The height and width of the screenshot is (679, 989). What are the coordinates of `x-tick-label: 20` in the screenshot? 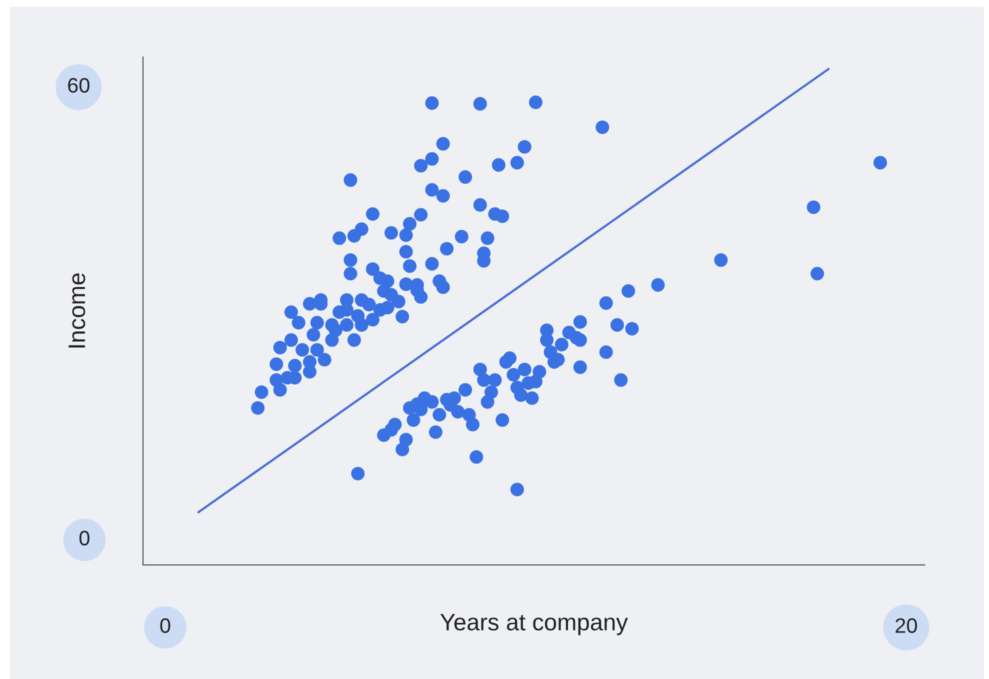 It's located at (906, 626).